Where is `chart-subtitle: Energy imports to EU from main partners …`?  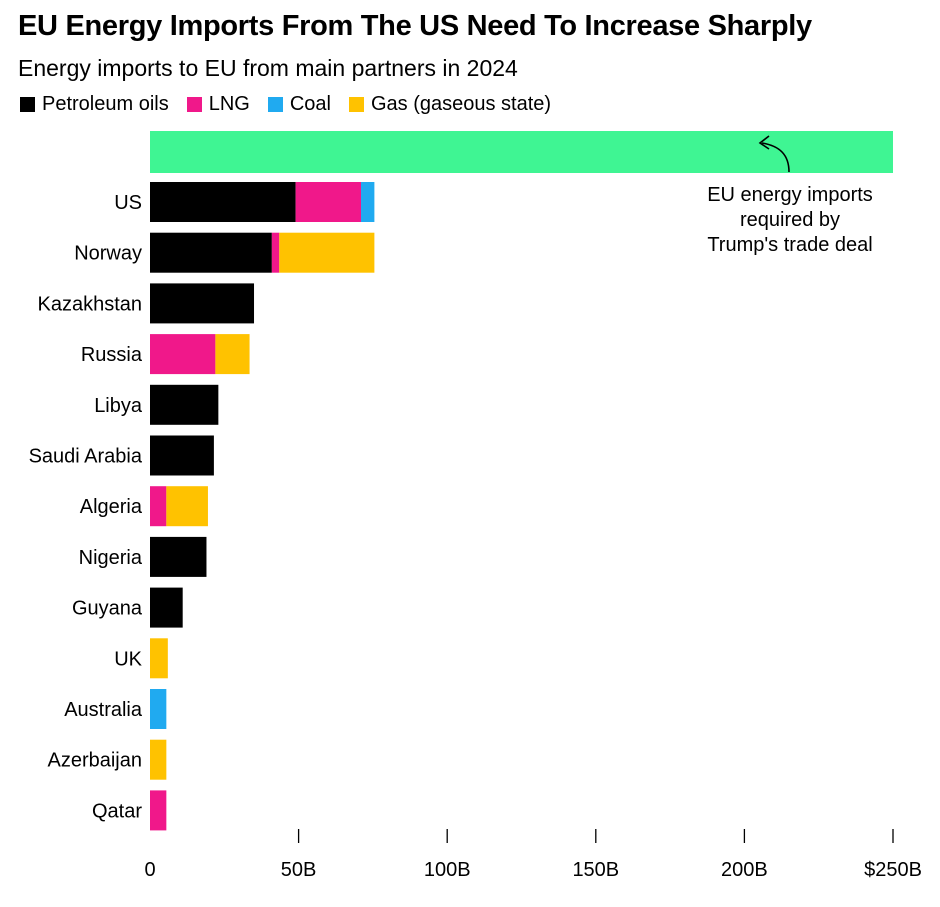
chart-subtitle: Energy imports to EU from main partners … is located at coordinates (268, 68).